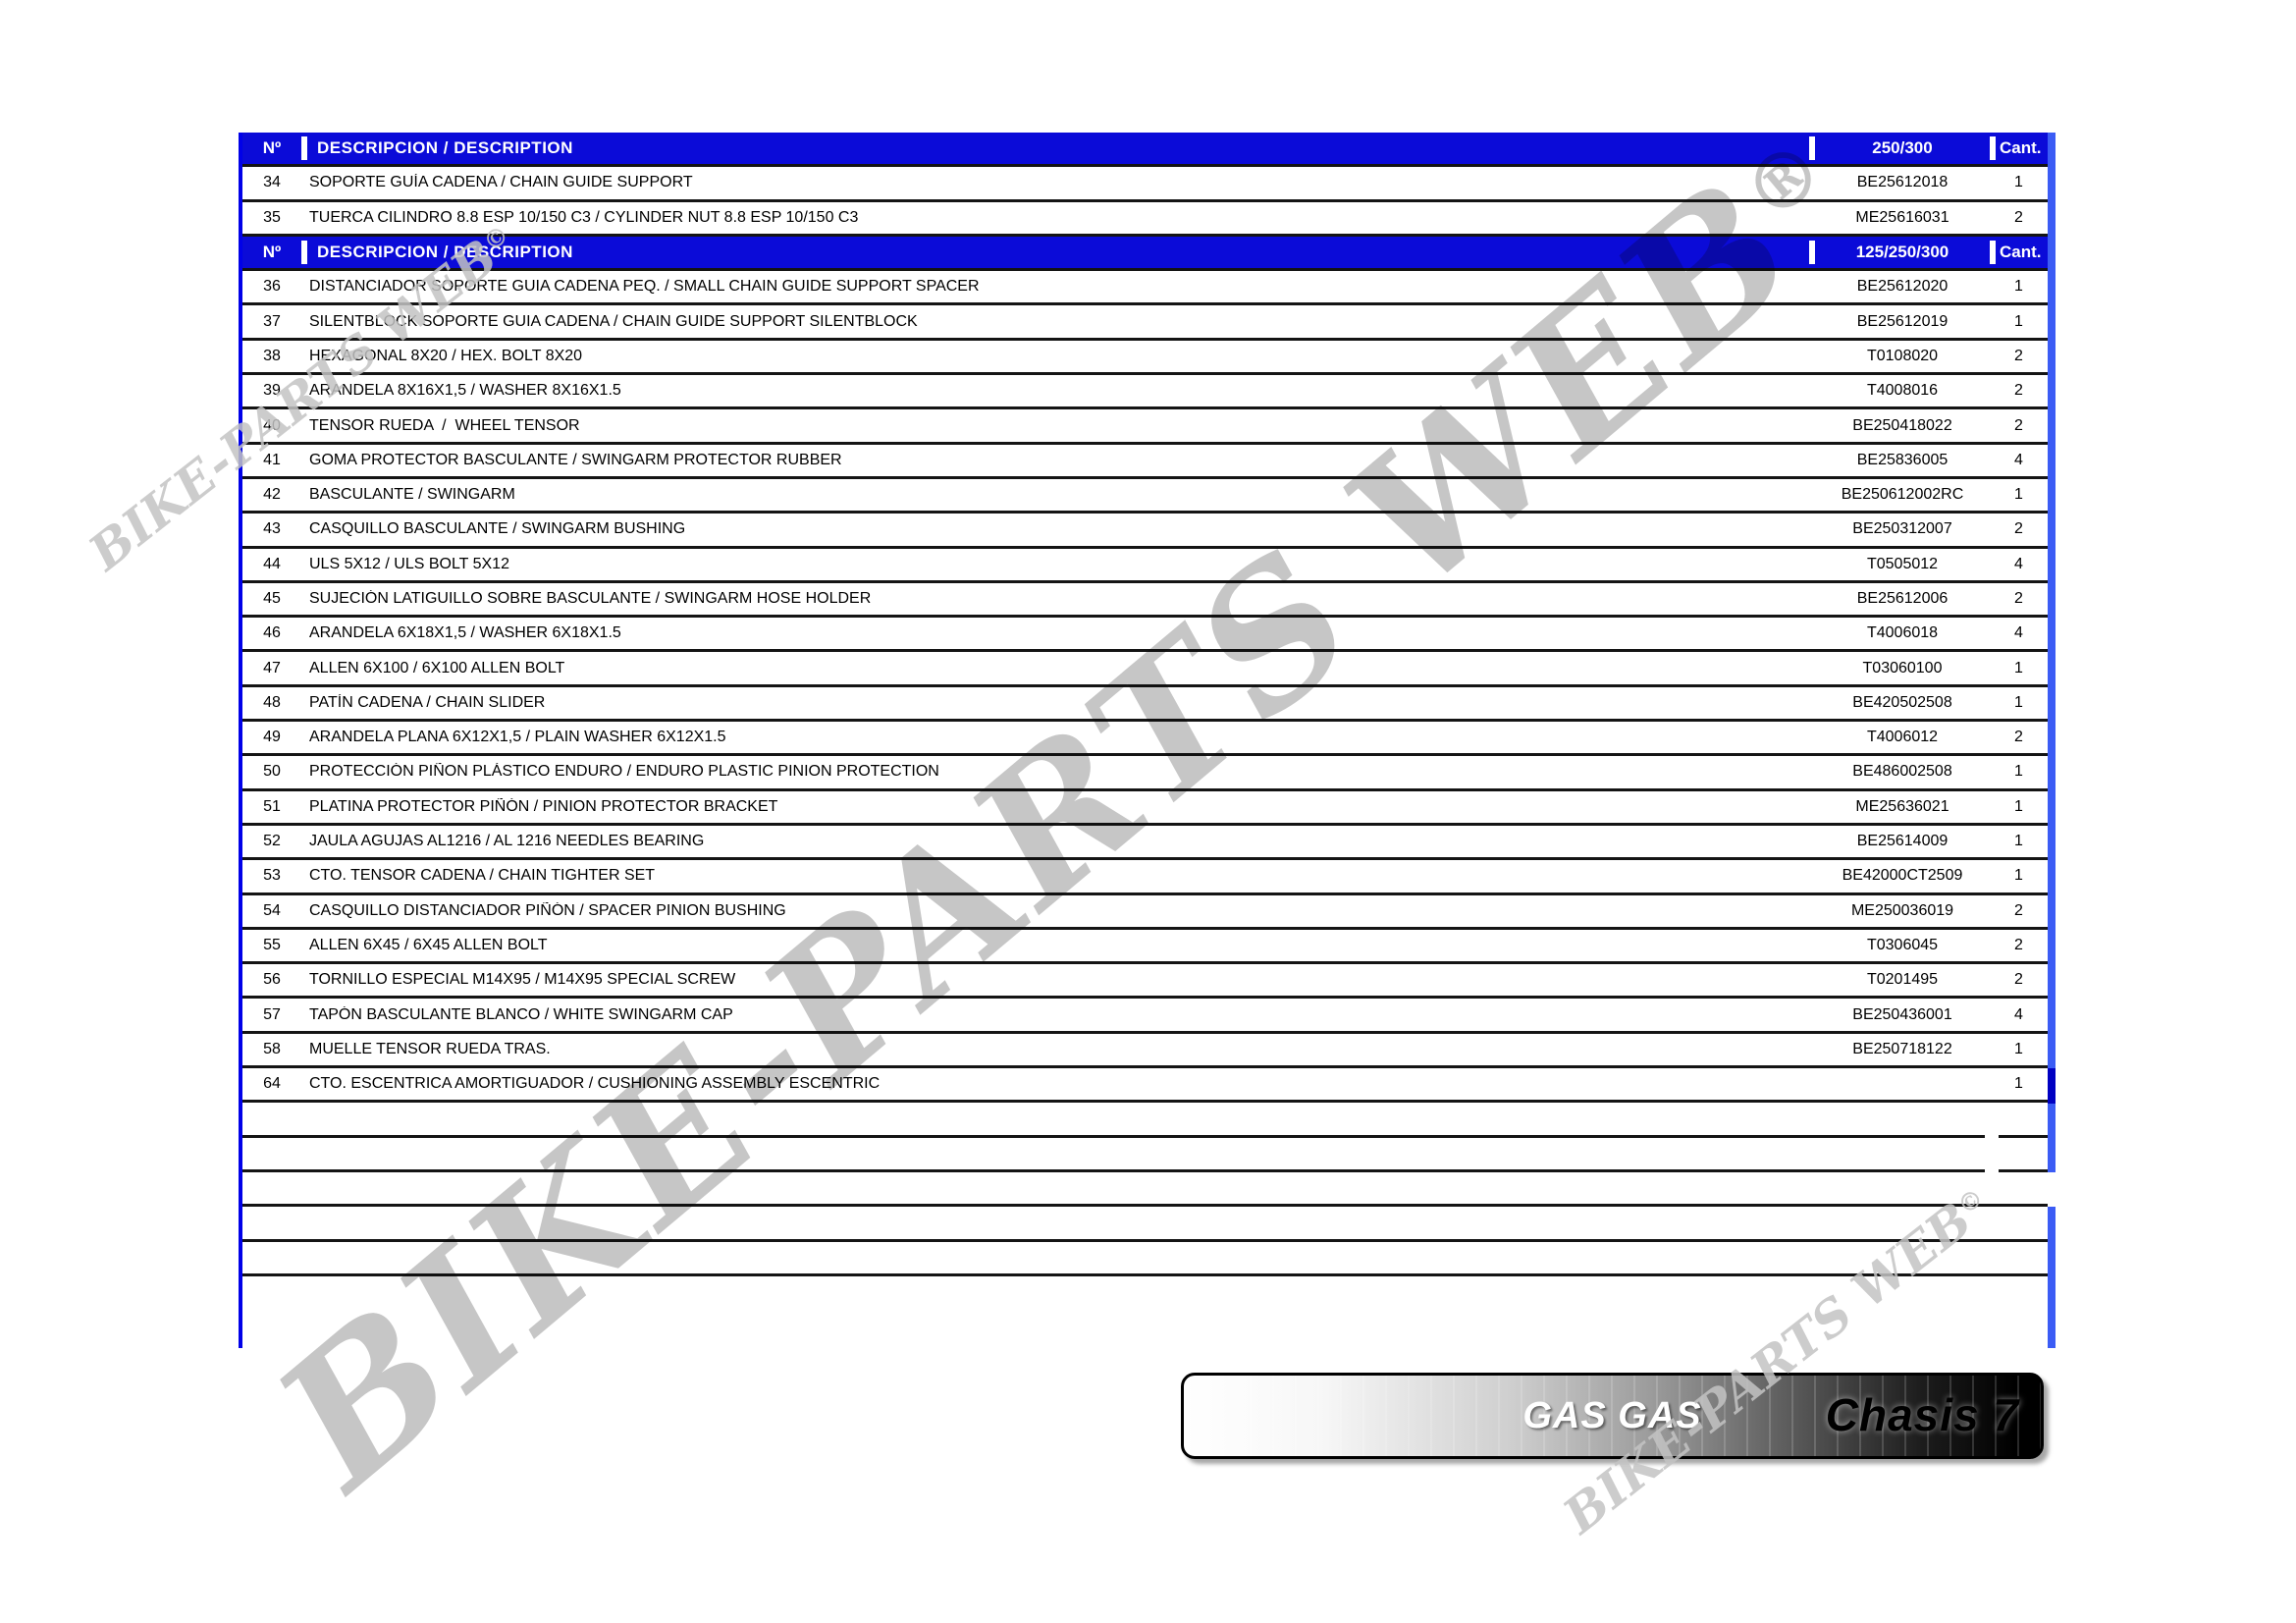  Describe the element at coordinates (1145, 1312) in the screenshot. I see `blank-row-tall` at that location.